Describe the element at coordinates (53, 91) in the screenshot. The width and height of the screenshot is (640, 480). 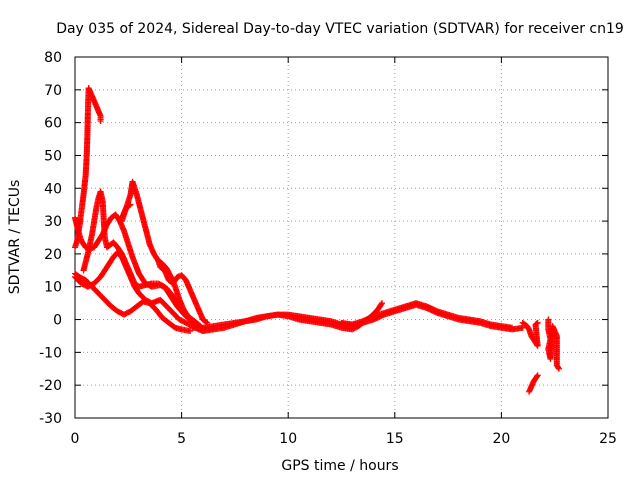
I see `y-tick-label: 70` at that location.